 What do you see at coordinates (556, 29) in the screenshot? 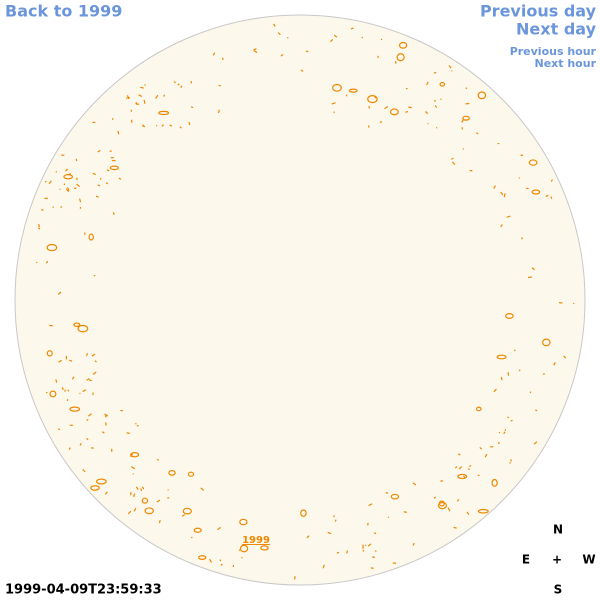
I see `next-day-link: Next day` at bounding box center [556, 29].